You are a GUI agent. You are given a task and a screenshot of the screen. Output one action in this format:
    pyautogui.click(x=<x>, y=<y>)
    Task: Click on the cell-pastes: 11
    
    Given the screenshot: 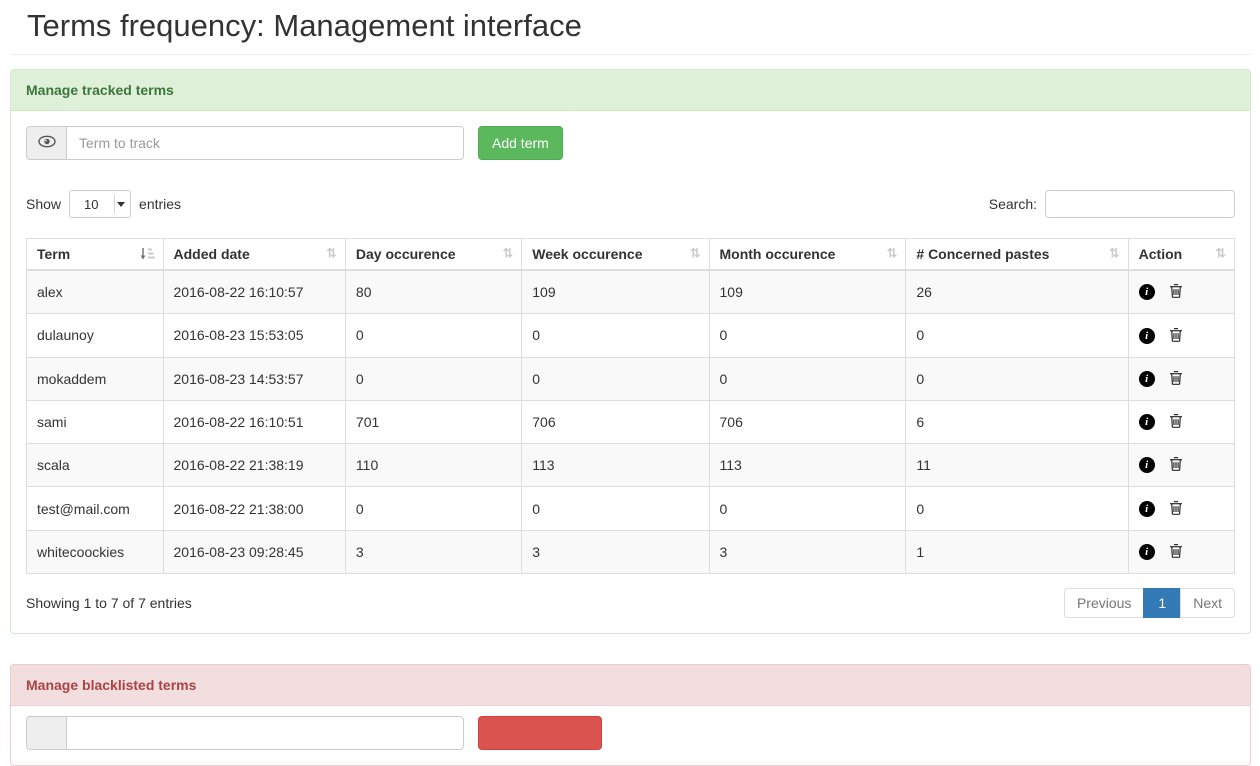 What is the action you would take?
    pyautogui.click(x=1017, y=465)
    